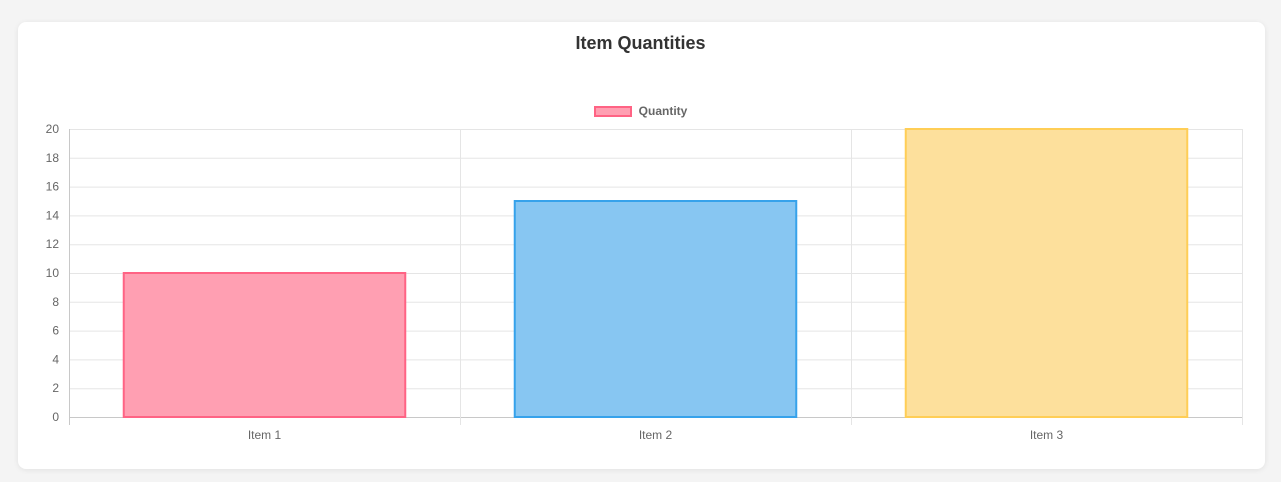 This screenshot has width=1281, height=482. Describe the element at coordinates (1047, 435) in the screenshot. I see `x-tick-label: Item 3` at that location.